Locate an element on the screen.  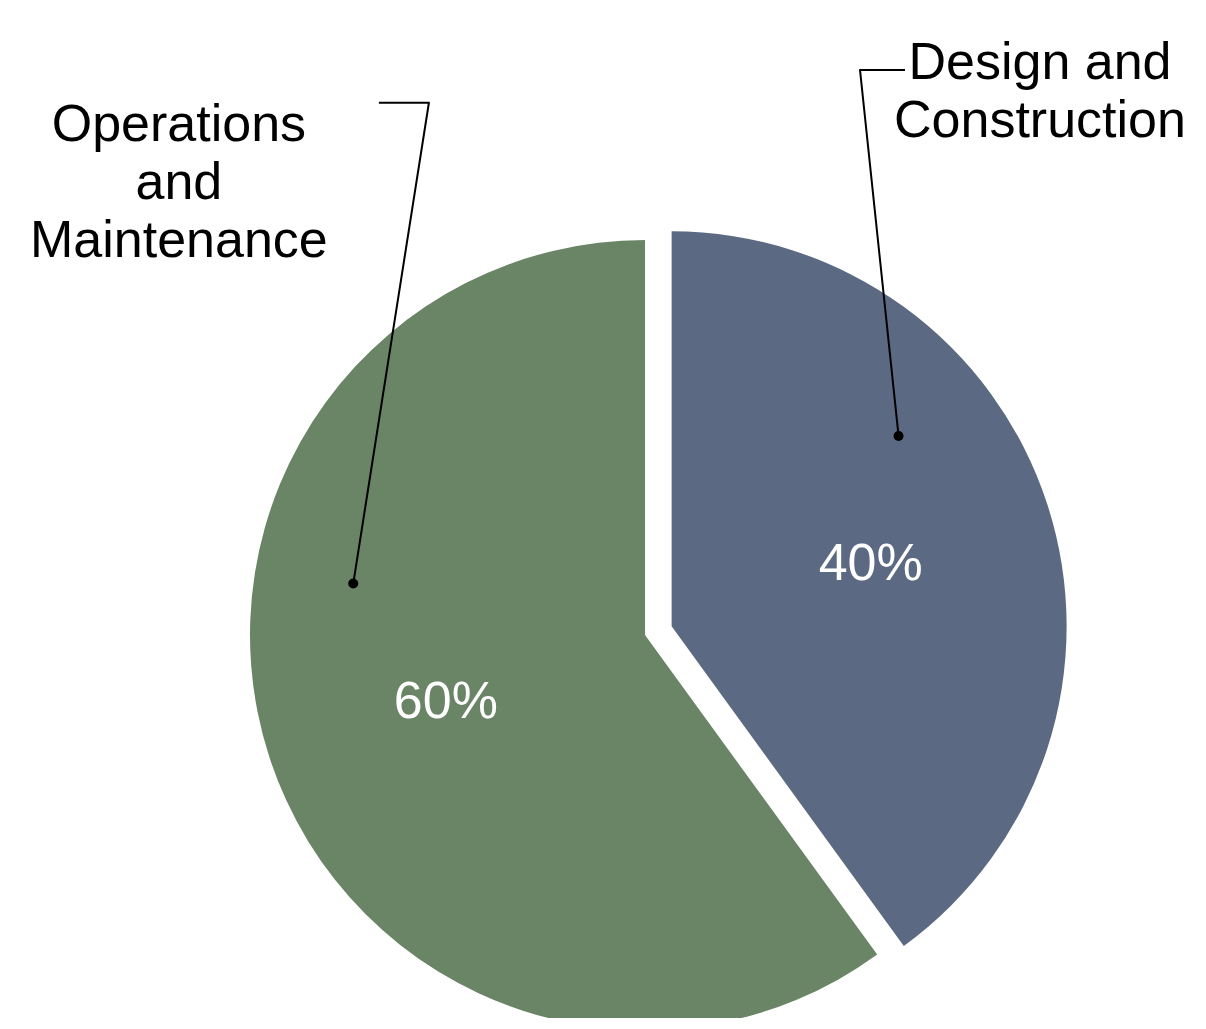
data-label: 60% is located at coordinates (445, 699).